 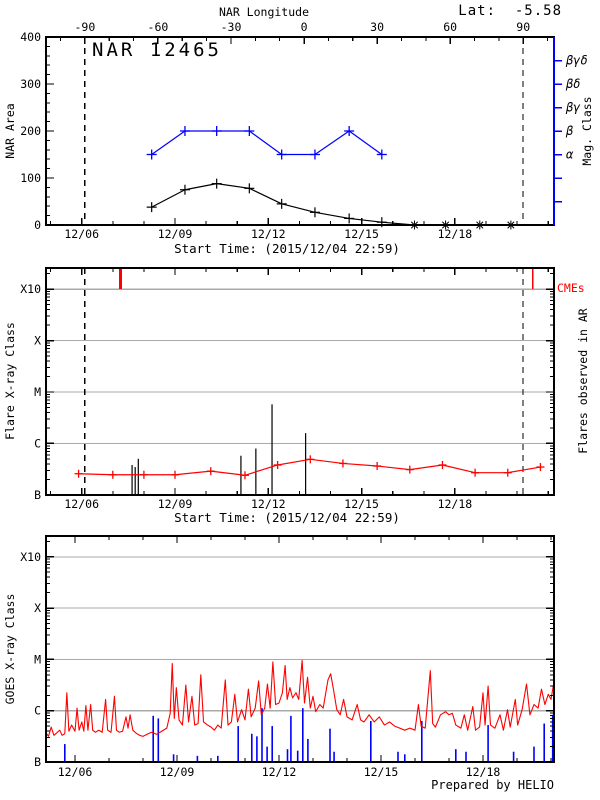 I want to click on svg-text: 30, so click(x=377, y=27).